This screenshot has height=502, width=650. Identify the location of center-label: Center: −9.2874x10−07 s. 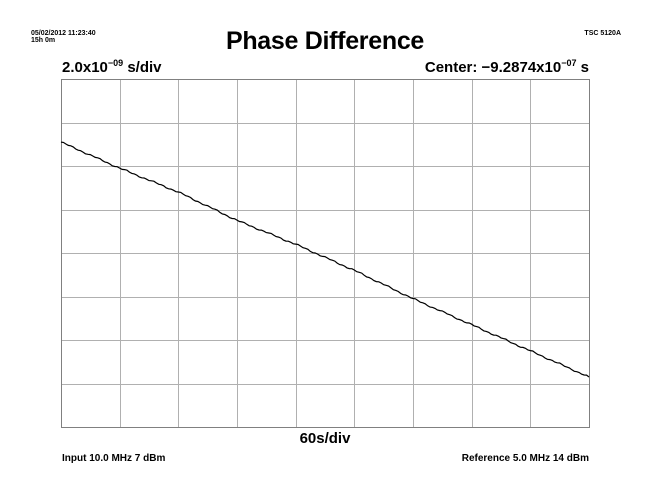
(507, 68).